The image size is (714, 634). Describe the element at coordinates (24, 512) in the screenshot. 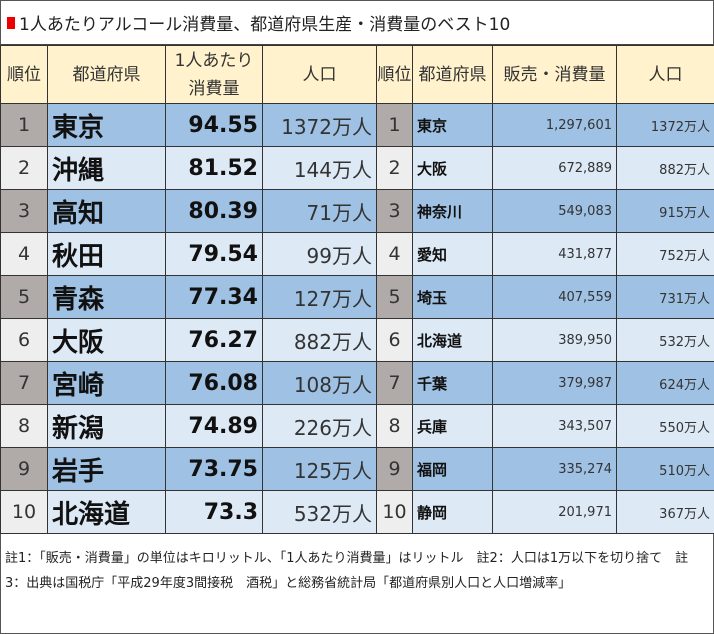

I see `rank-cell: 10` at that location.